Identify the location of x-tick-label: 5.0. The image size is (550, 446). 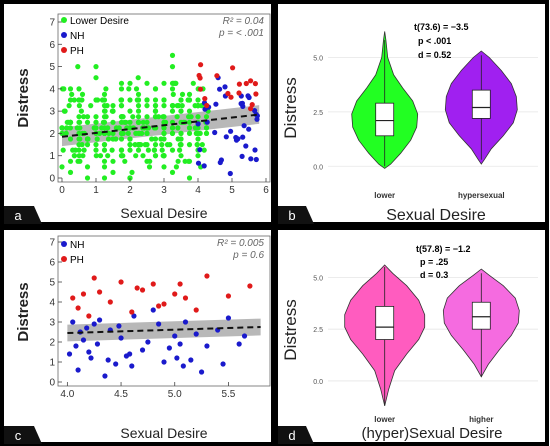
(175, 394).